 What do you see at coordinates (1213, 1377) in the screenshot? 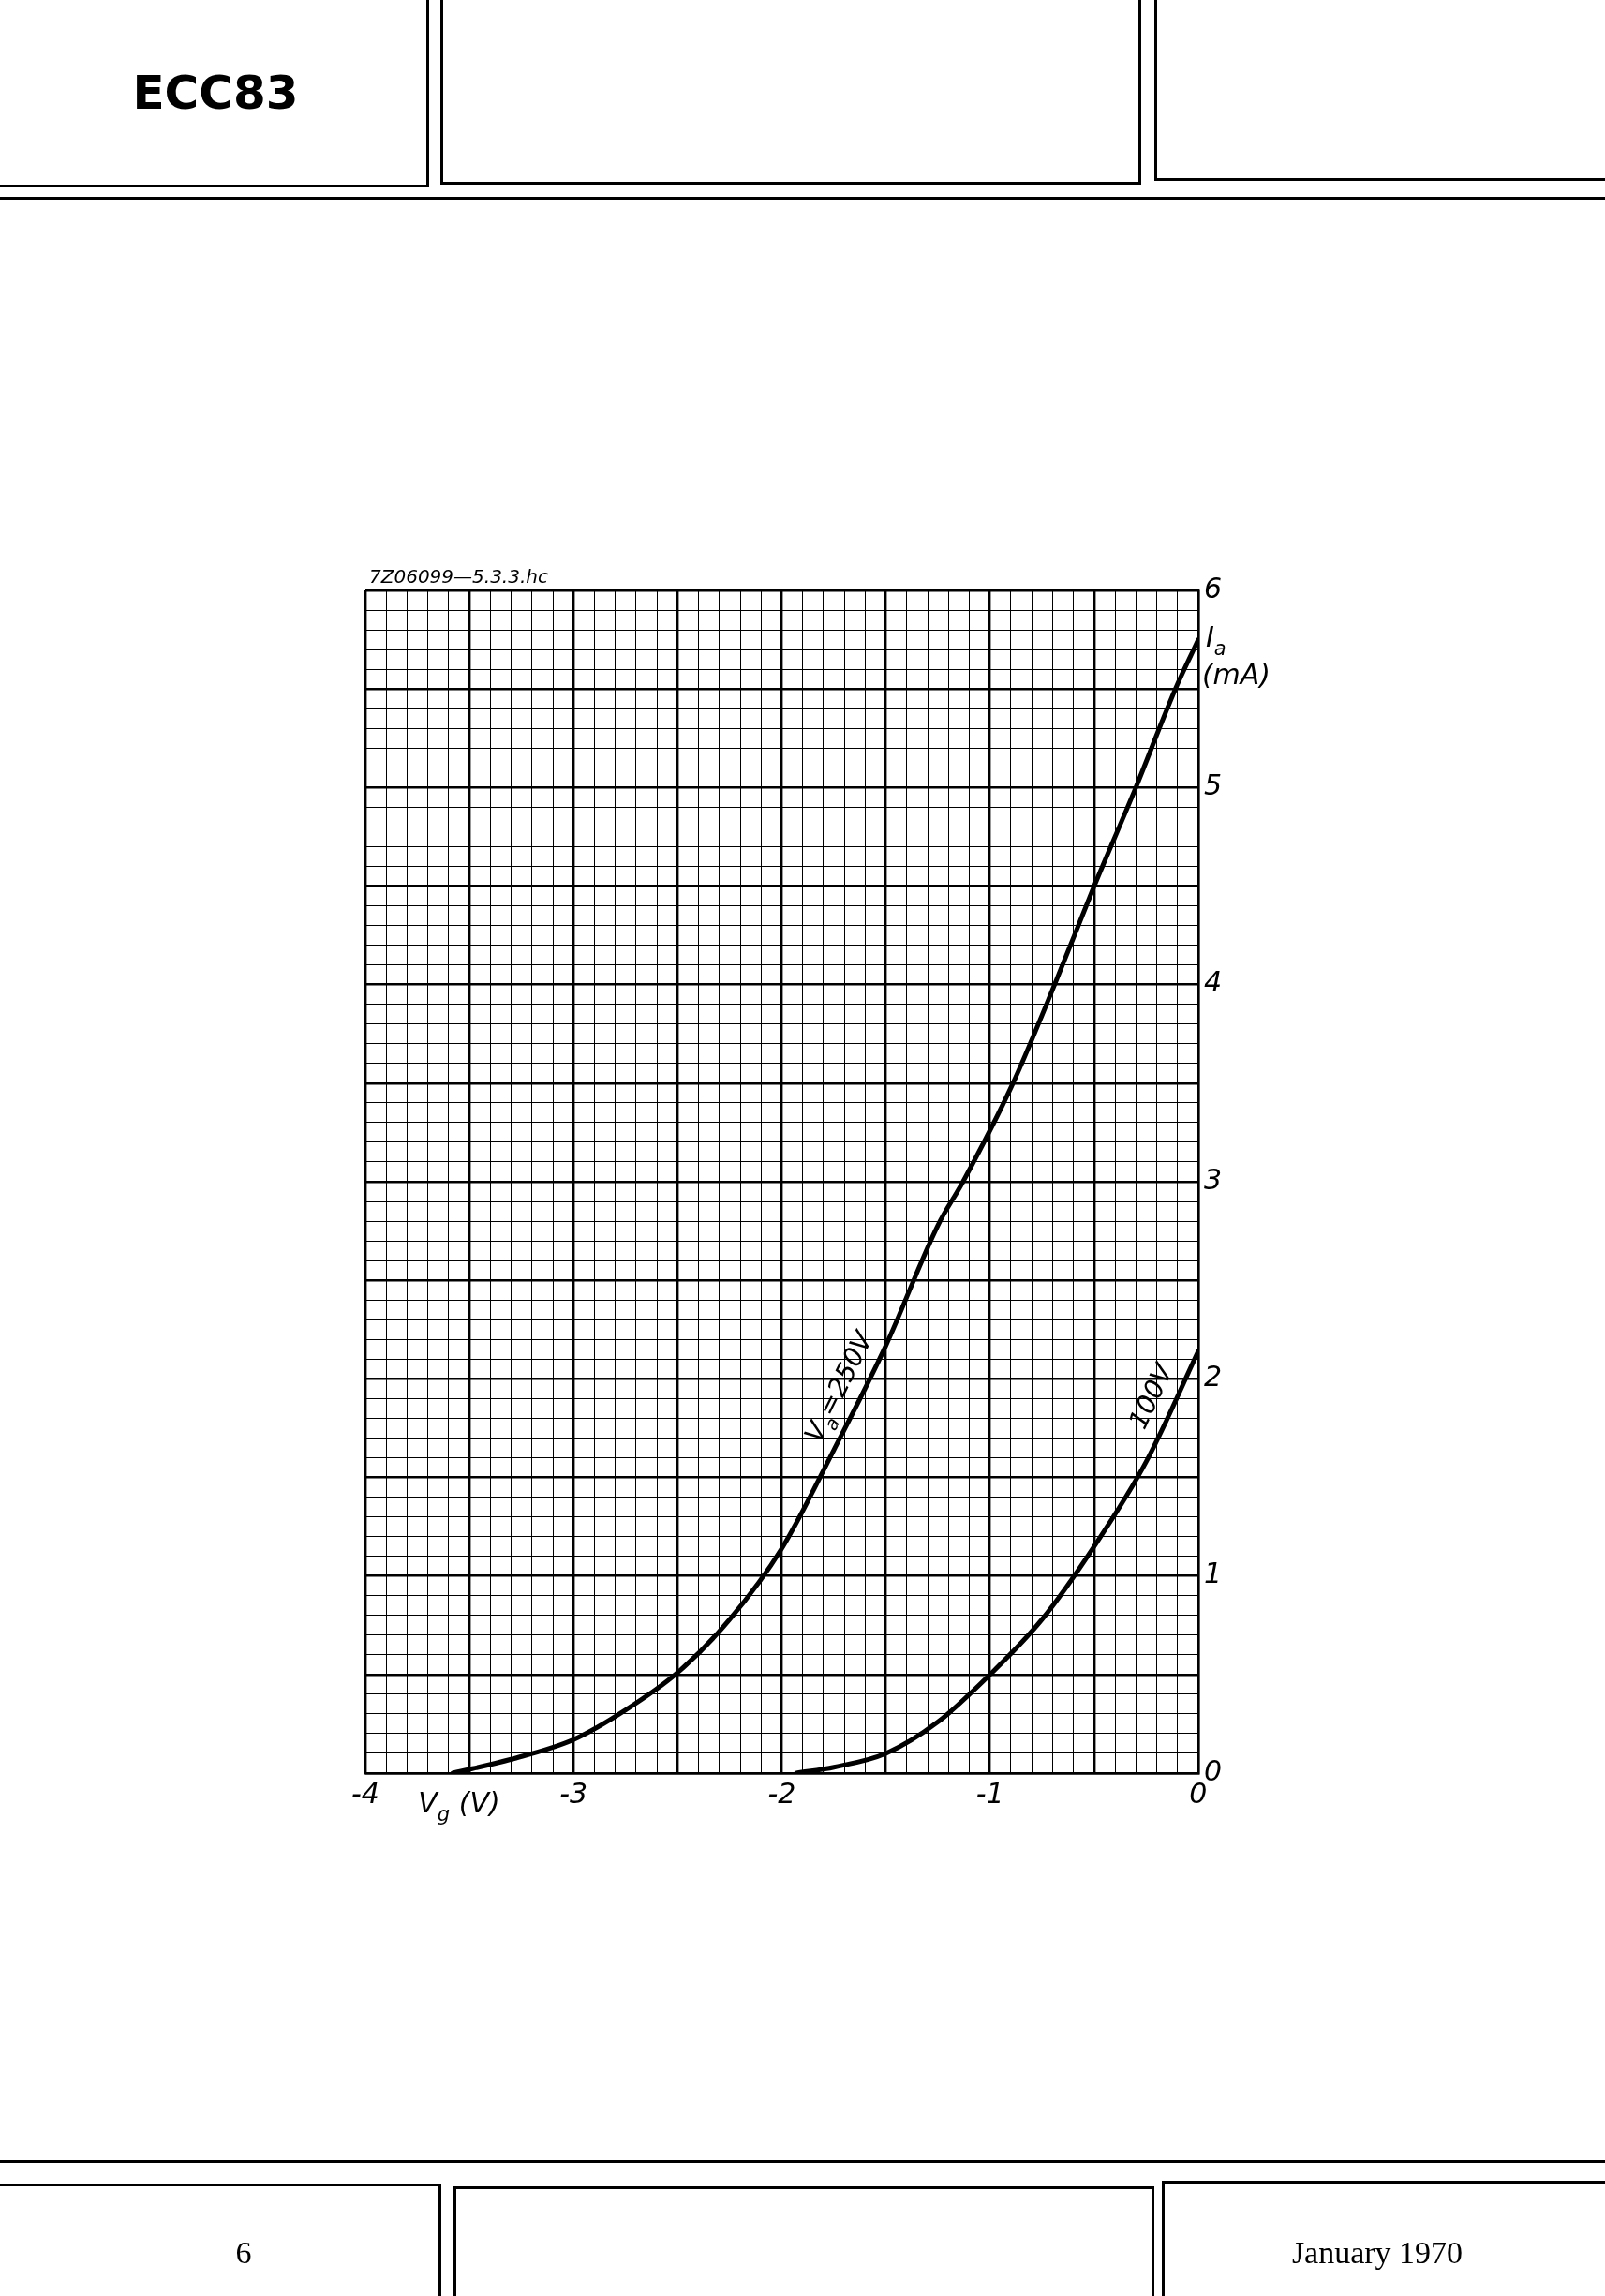
I see `y-tick-label: 2` at bounding box center [1213, 1377].